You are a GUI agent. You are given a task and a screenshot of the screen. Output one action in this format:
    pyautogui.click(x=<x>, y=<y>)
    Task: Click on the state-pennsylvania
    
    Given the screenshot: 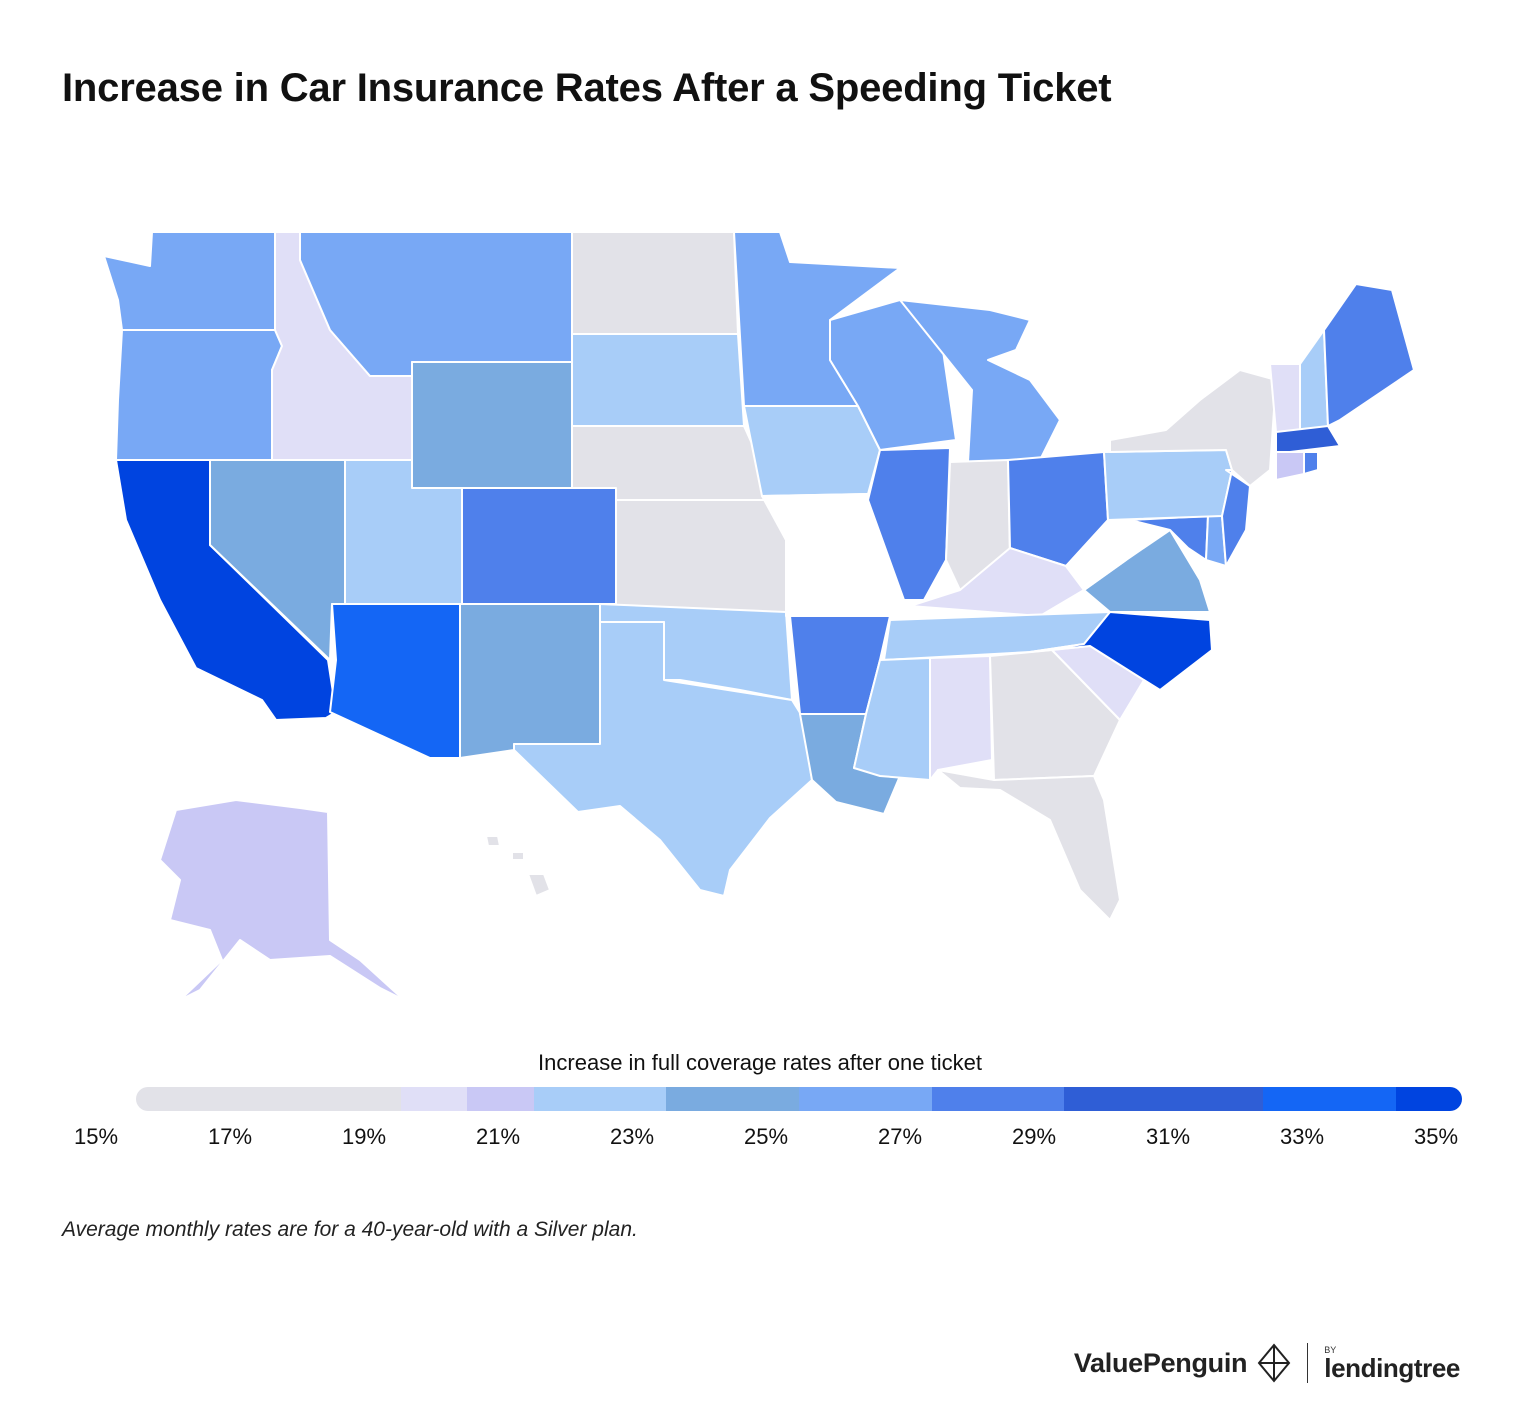 What is the action you would take?
    pyautogui.click(x=1168, y=485)
    